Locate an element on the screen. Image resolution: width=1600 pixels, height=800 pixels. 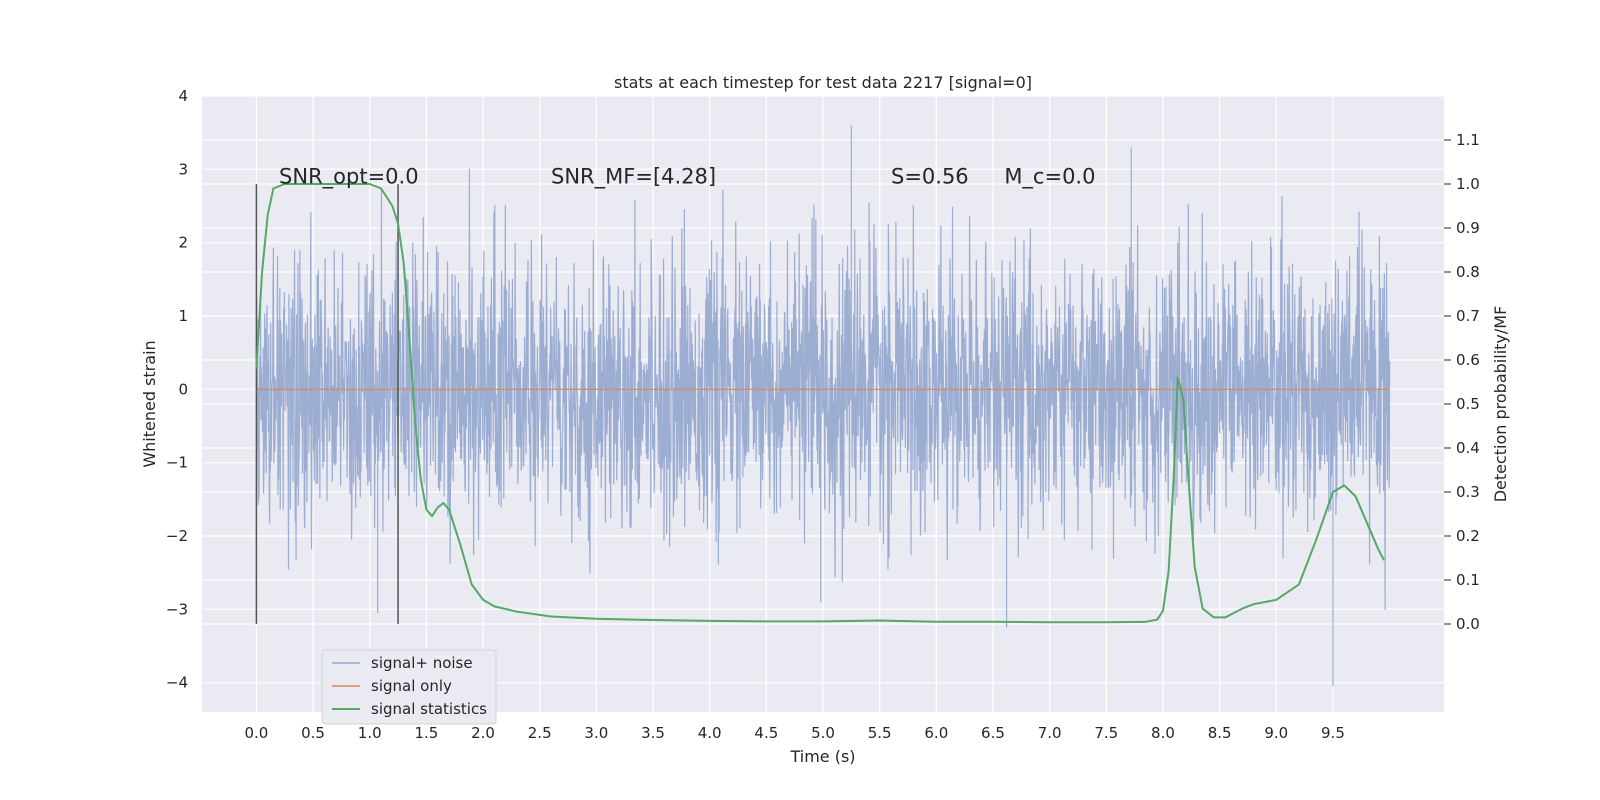
marker-lines is located at coordinates (327, 404).